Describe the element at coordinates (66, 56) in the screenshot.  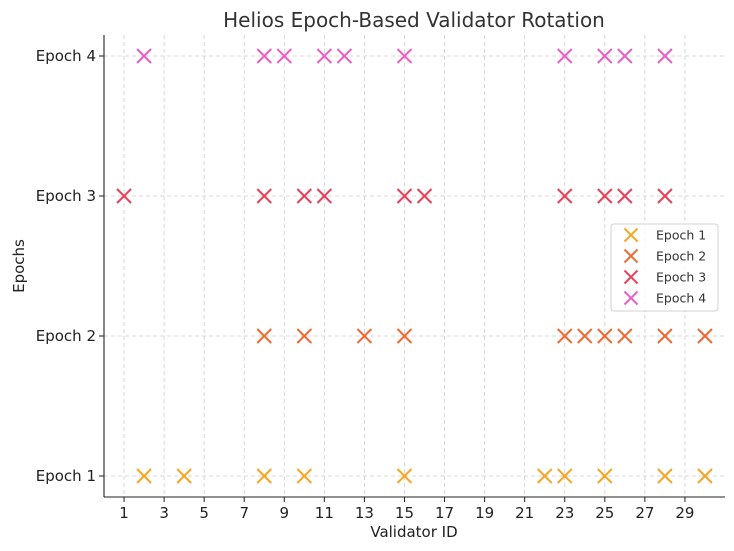
I see `y-tick-label: Epoch 4` at that location.